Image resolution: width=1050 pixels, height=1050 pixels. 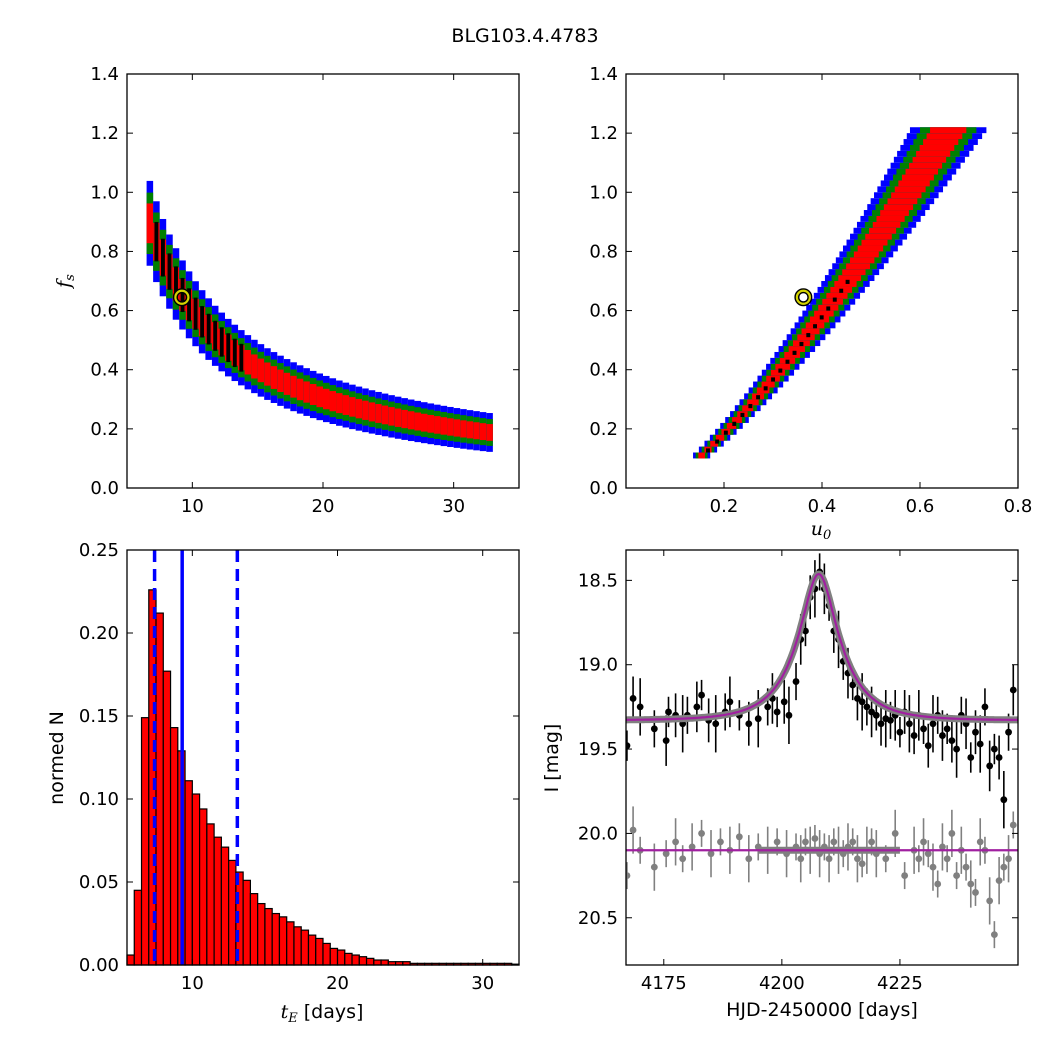 What do you see at coordinates (104, 311) in the screenshot?
I see `y-tick-label: 0.6` at bounding box center [104, 311].